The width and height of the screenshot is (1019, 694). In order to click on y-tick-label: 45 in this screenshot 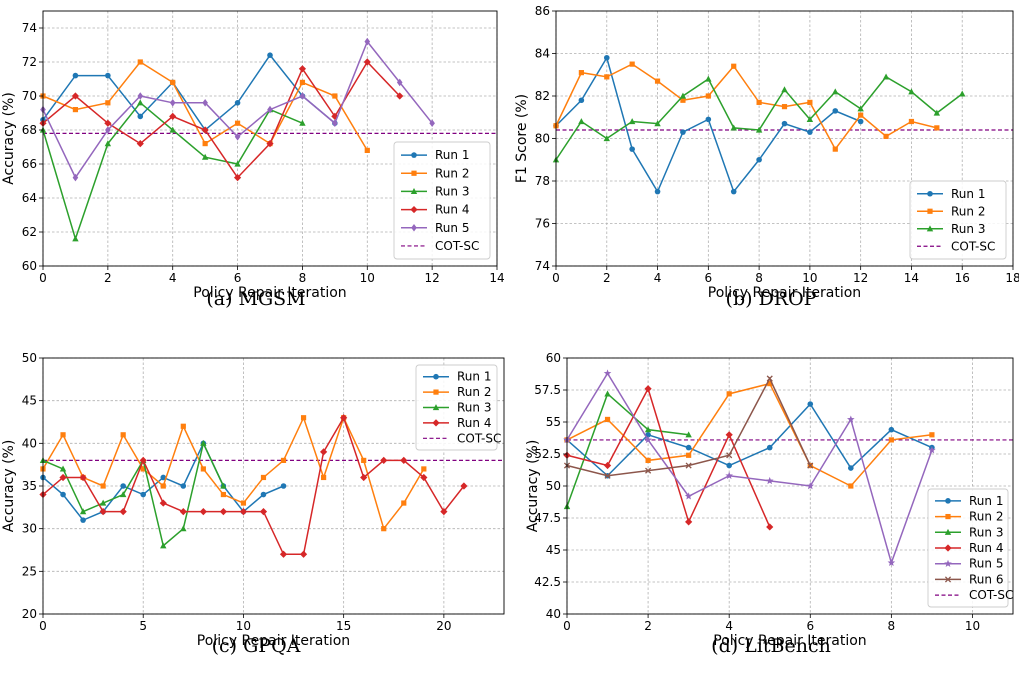, I will do `click(553, 550)`.